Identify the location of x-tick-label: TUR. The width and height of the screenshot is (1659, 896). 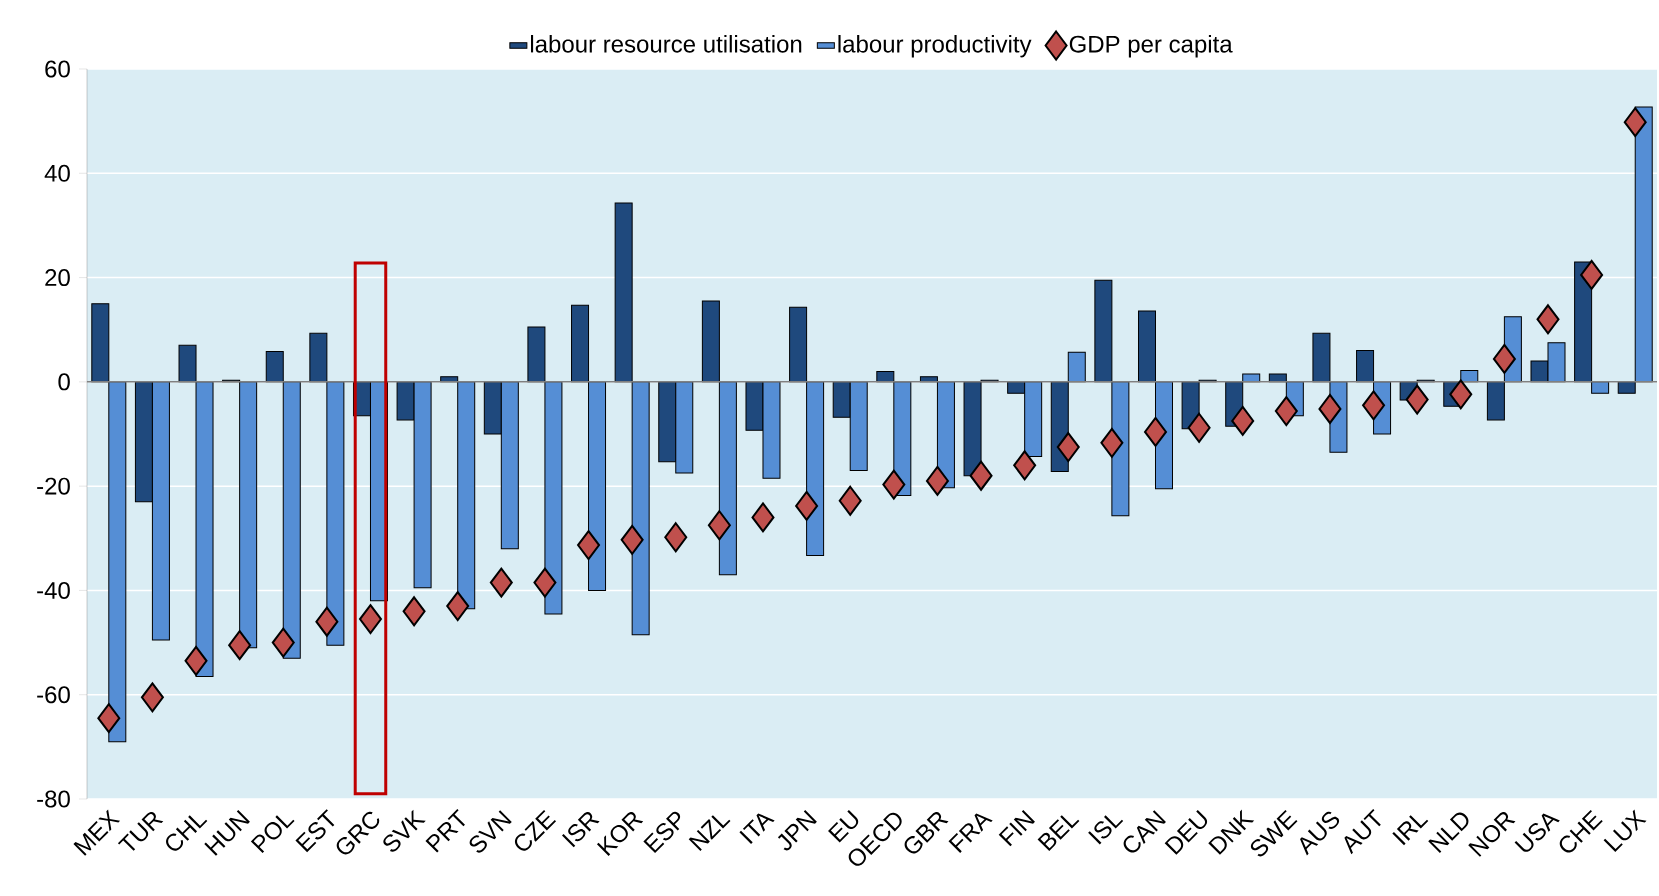
(140, 831).